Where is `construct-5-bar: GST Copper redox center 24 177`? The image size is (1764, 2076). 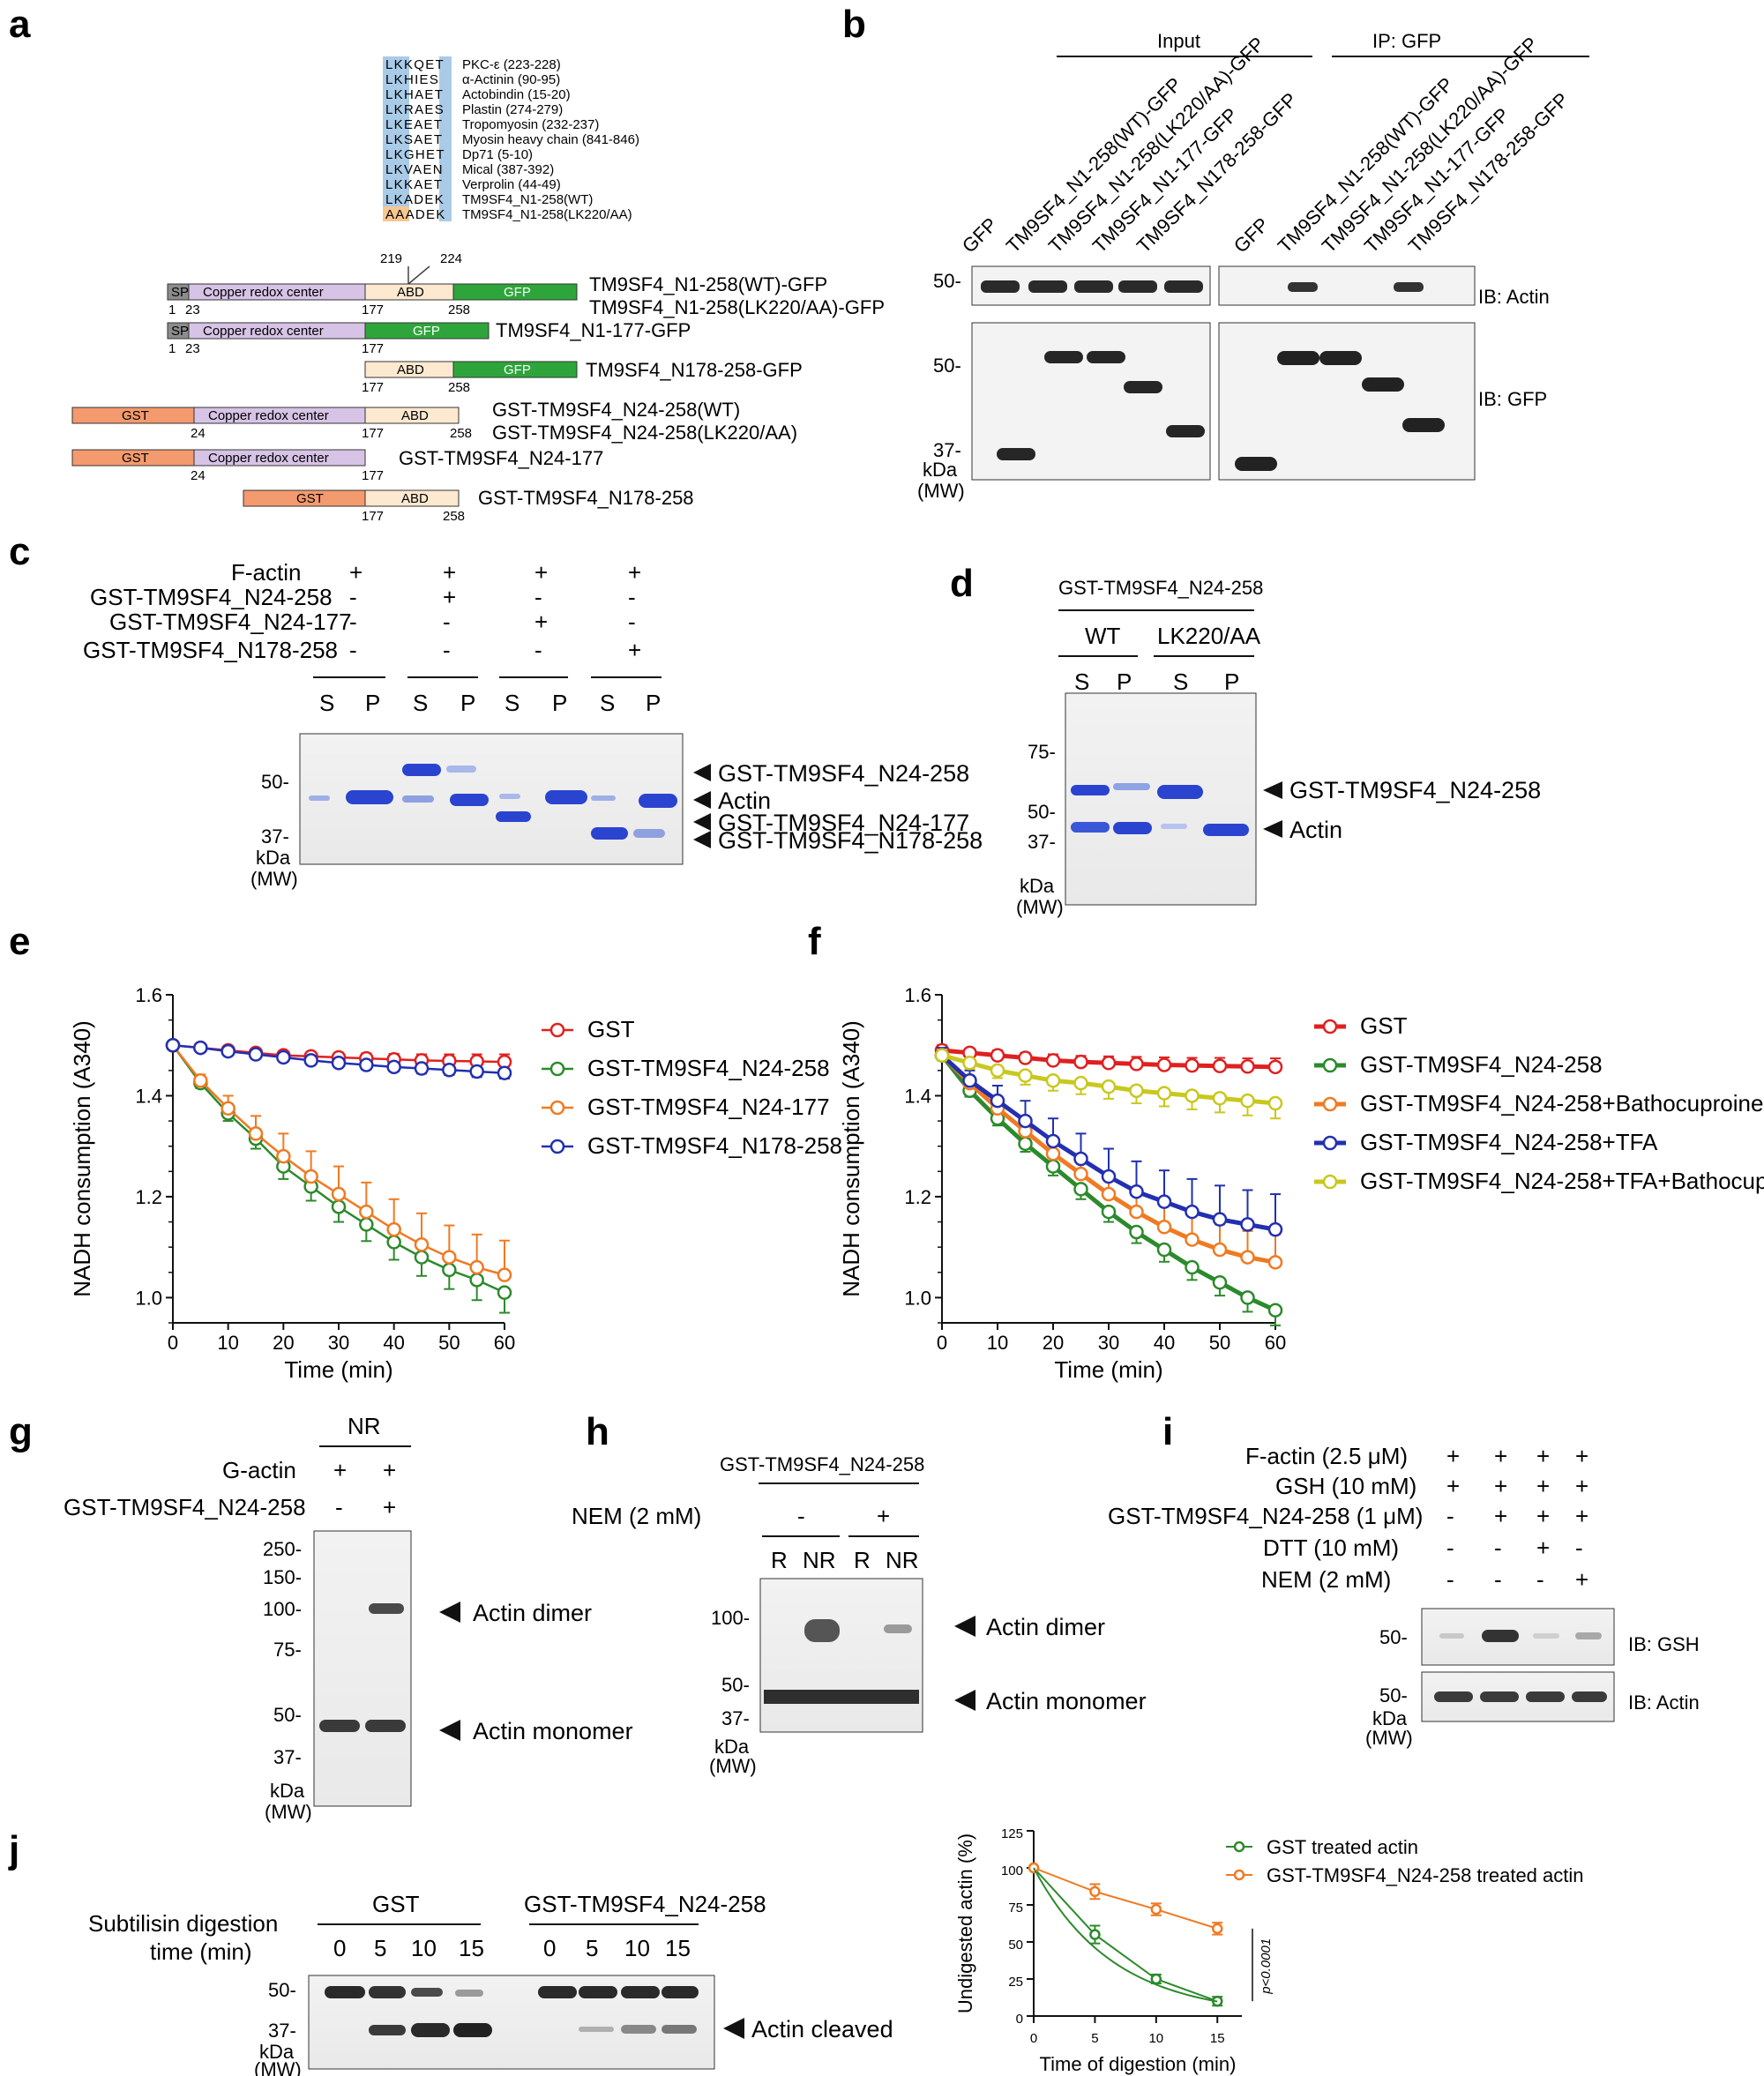
construct-5-bar: GST Copper redox center 24 177 is located at coordinates (228, 466).